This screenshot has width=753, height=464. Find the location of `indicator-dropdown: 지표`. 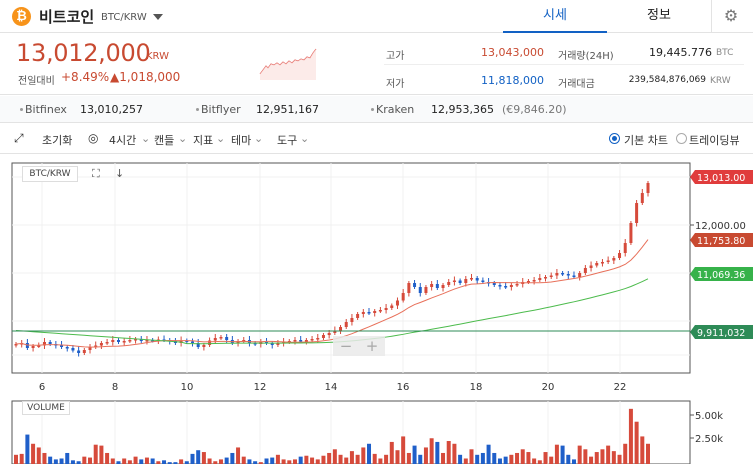

indicator-dropdown: 지표 is located at coordinates (203, 140).